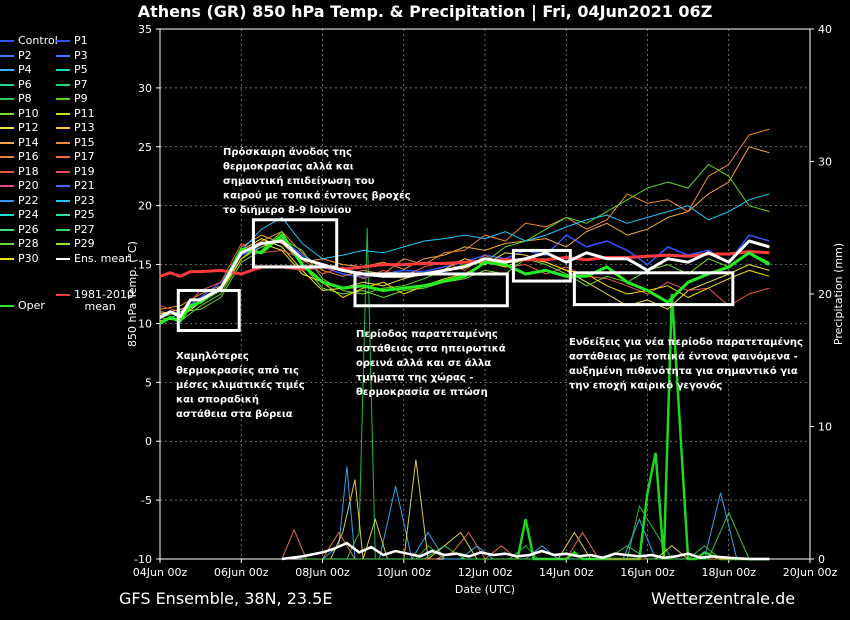  I want to click on legend-label: P17, so click(84, 156).